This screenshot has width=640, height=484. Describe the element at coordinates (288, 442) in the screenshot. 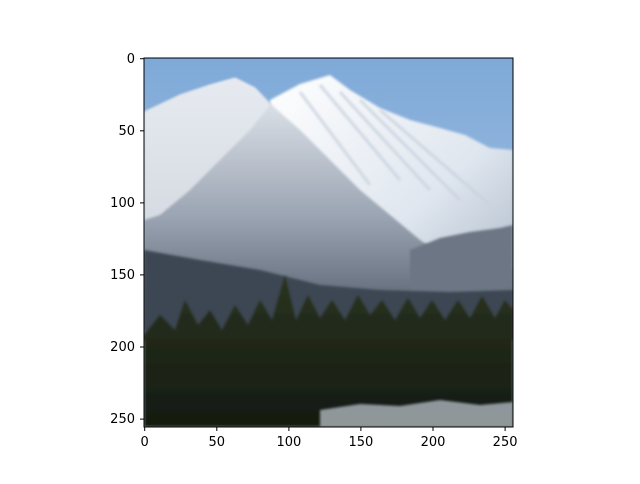

I see `x-tick-label: 100` at that location.